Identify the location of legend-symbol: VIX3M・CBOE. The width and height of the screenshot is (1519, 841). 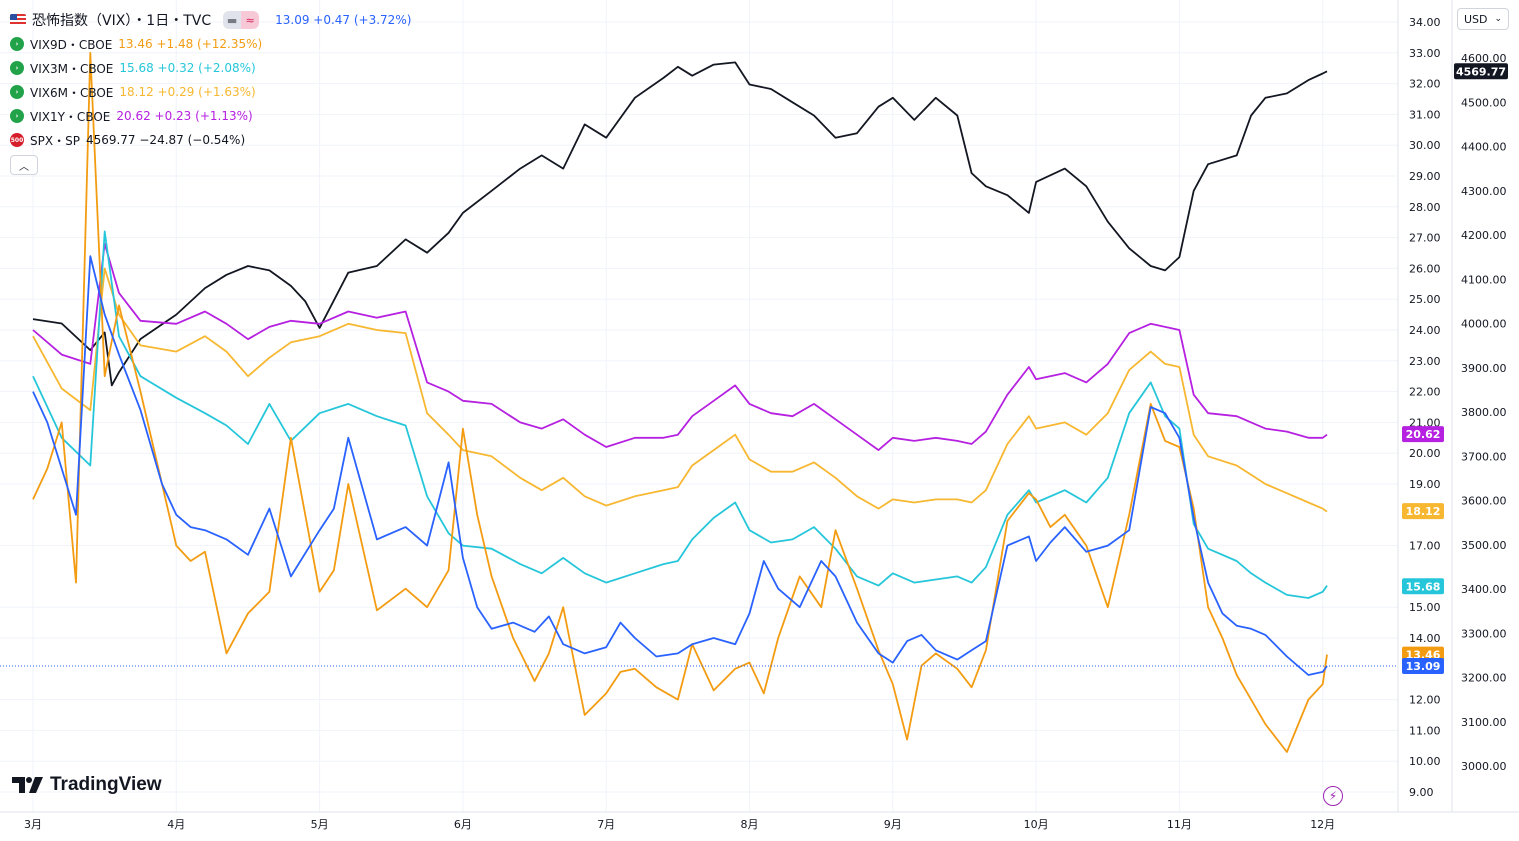
(72, 68).